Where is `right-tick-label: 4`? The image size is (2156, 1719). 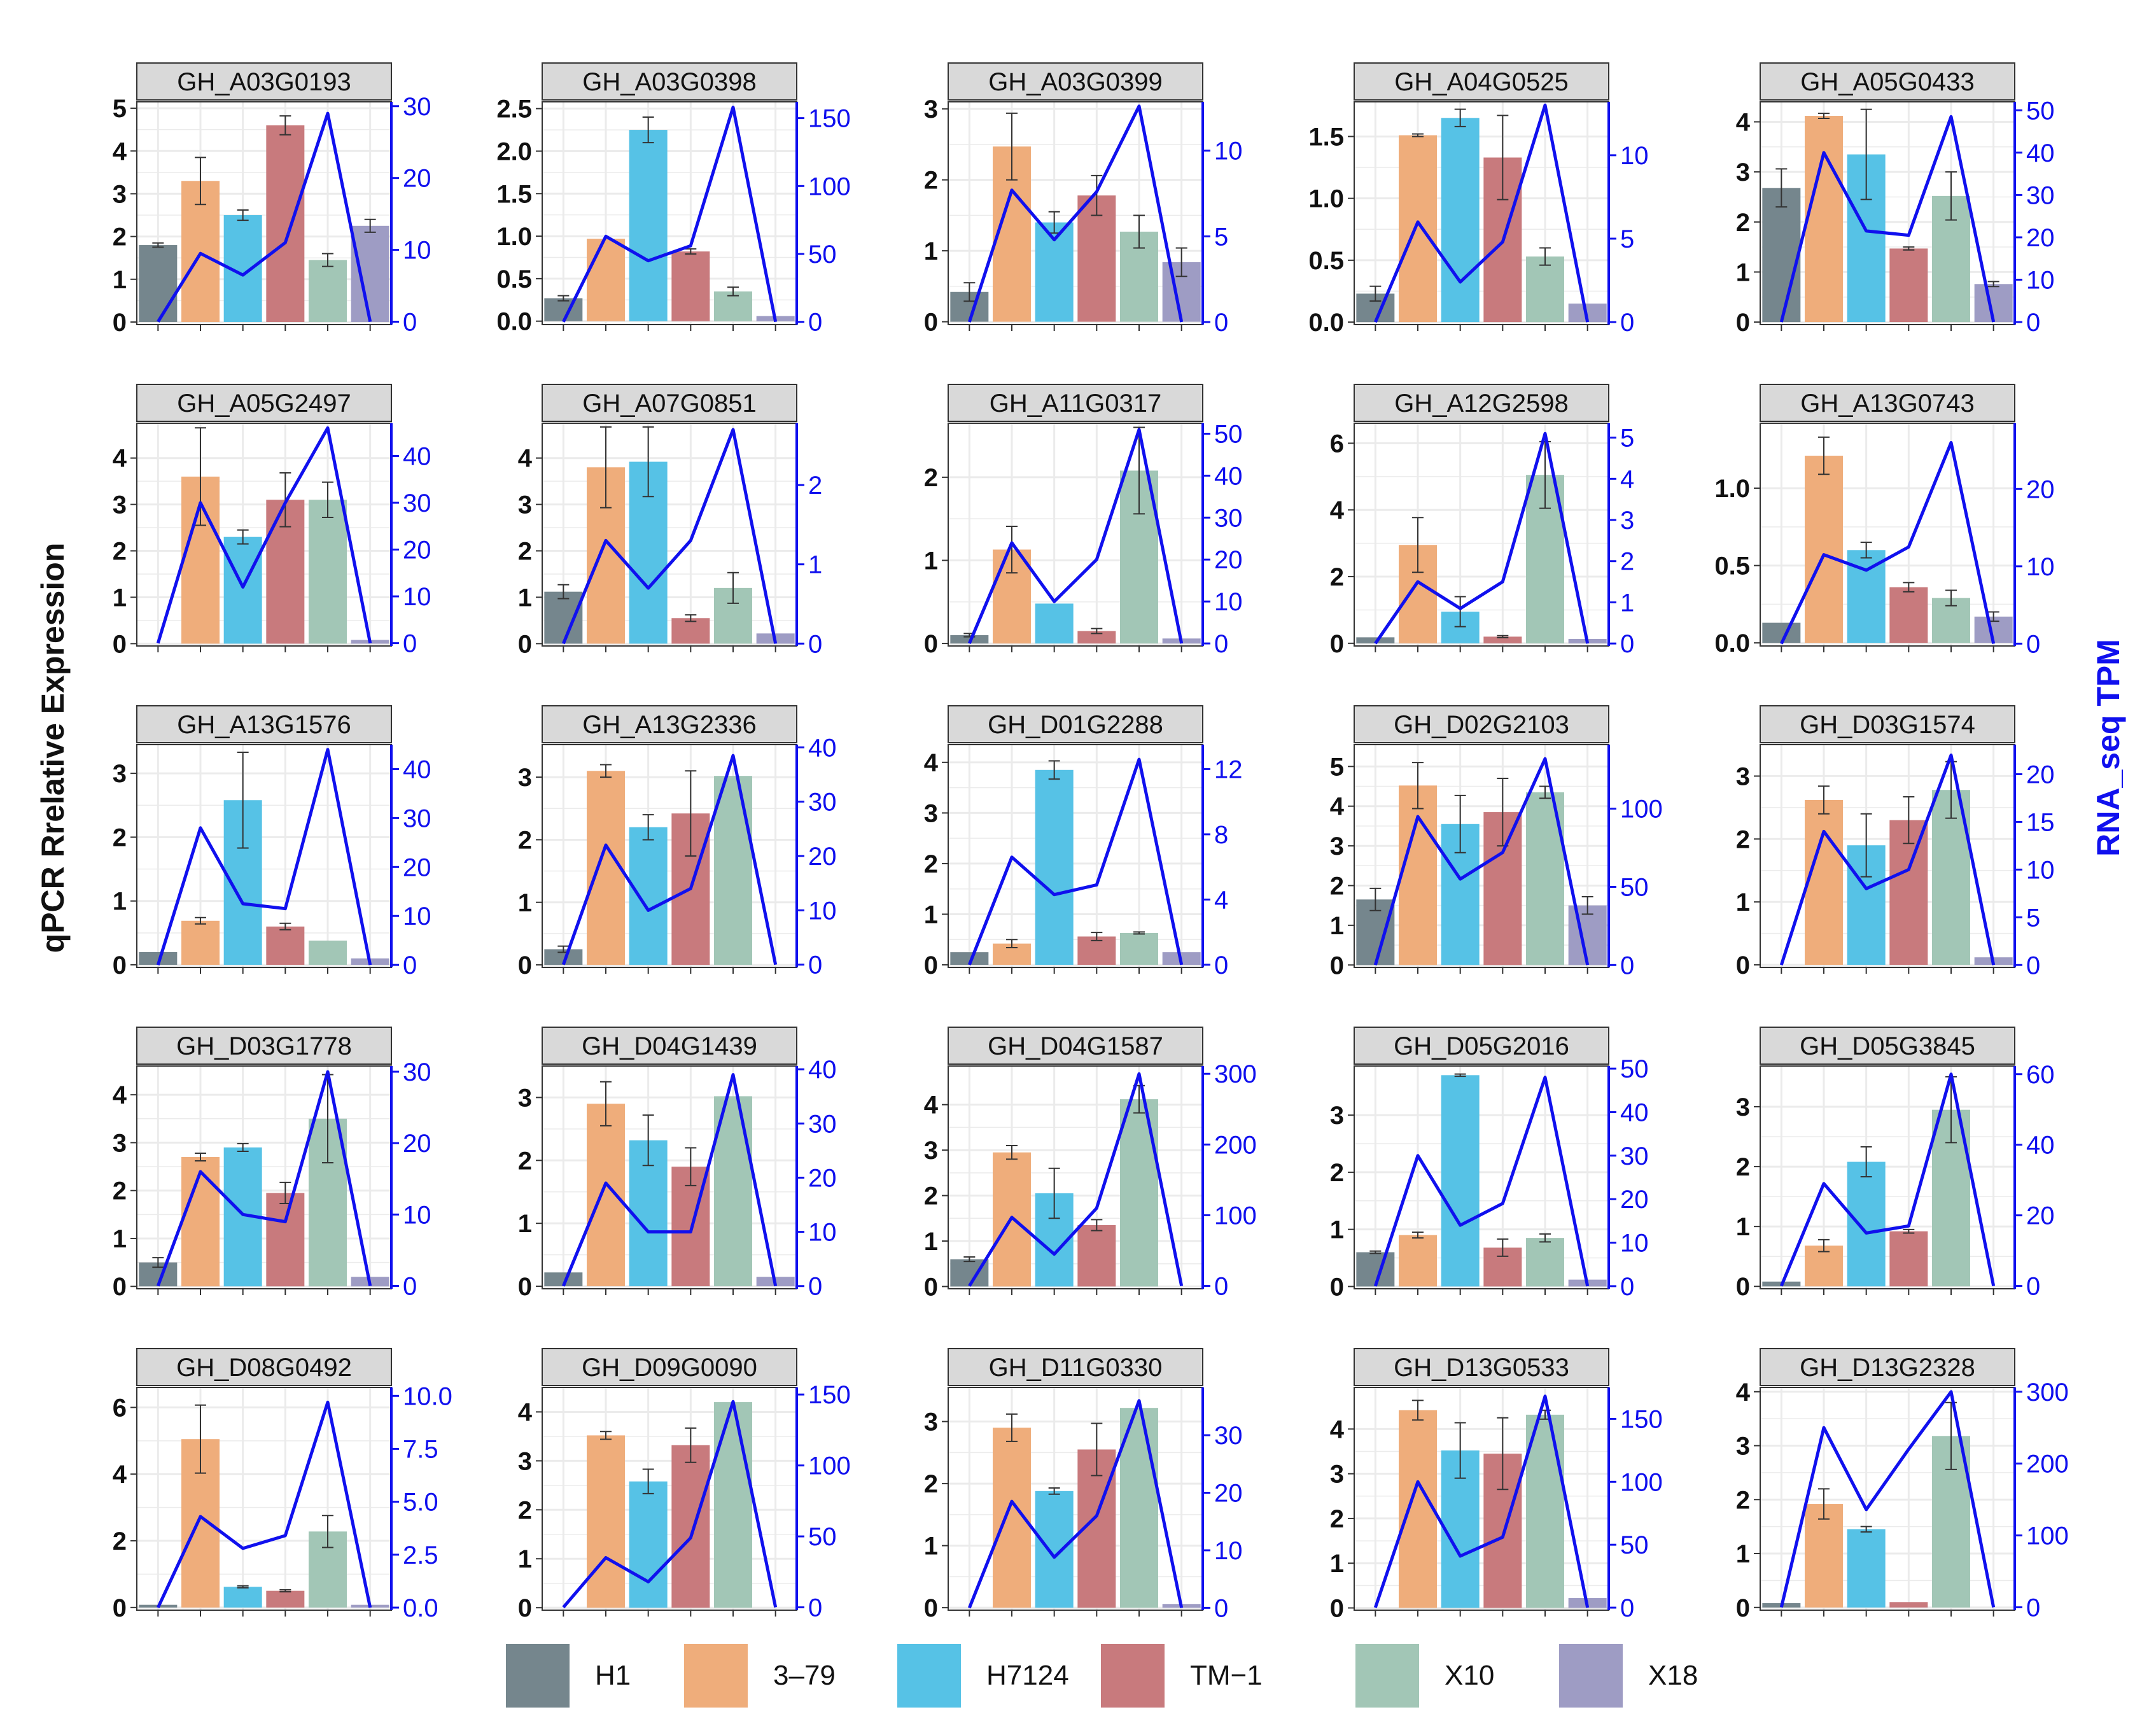
right-tick-label: 4 is located at coordinates (1221, 900).